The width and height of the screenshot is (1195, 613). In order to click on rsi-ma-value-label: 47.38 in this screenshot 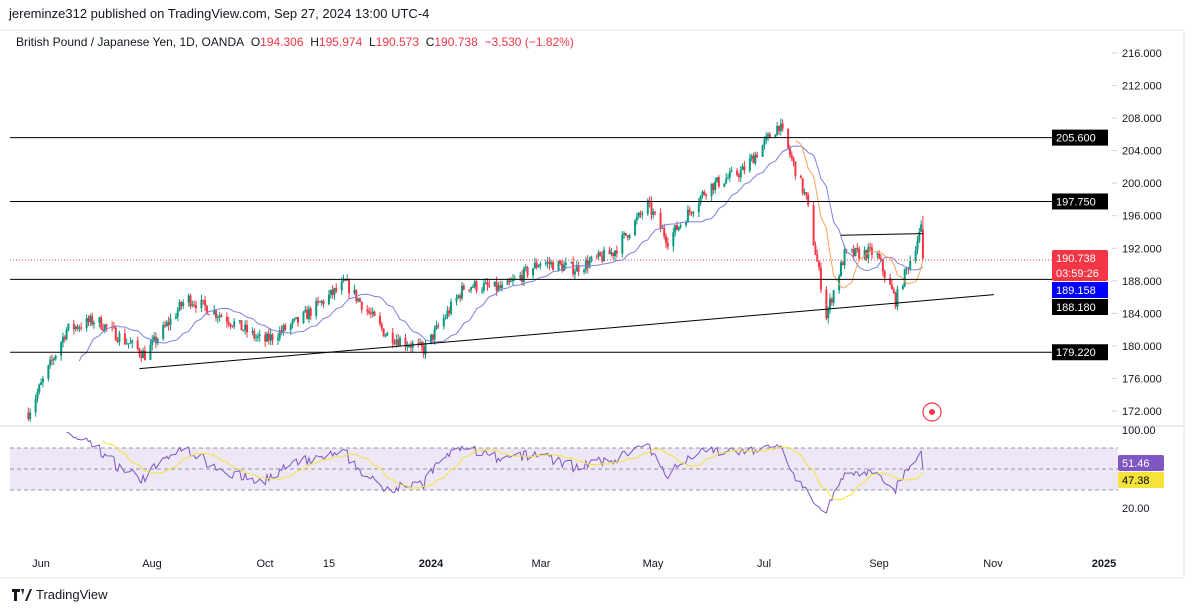, I will do `click(1136, 481)`.